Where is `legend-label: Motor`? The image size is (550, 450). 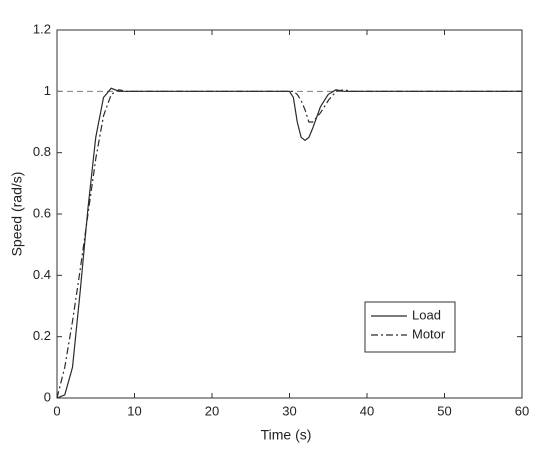 legend-label: Motor is located at coordinates (429, 333).